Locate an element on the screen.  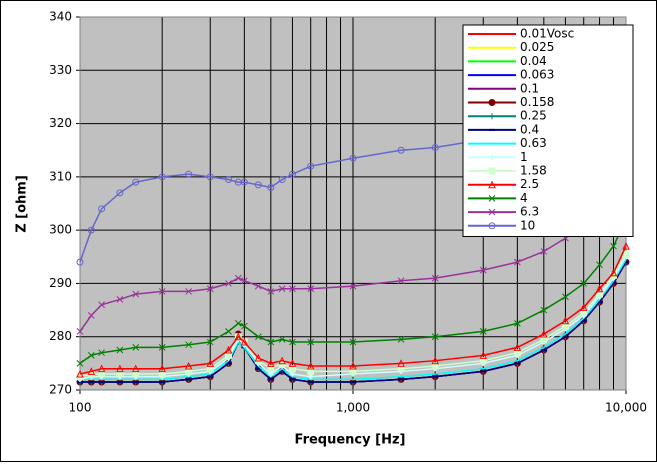
legend-label: 0.25 is located at coordinates (533, 116).